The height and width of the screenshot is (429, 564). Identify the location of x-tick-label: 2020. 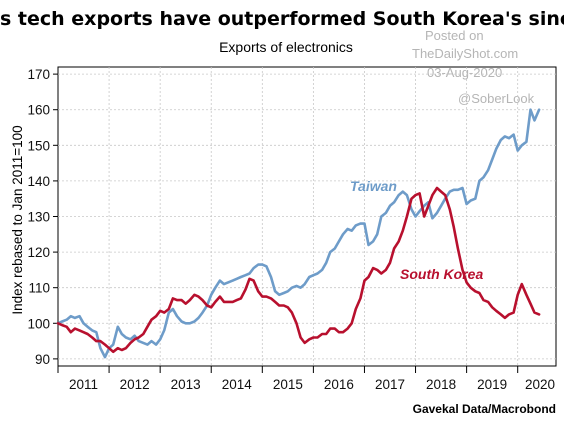
(540, 384).